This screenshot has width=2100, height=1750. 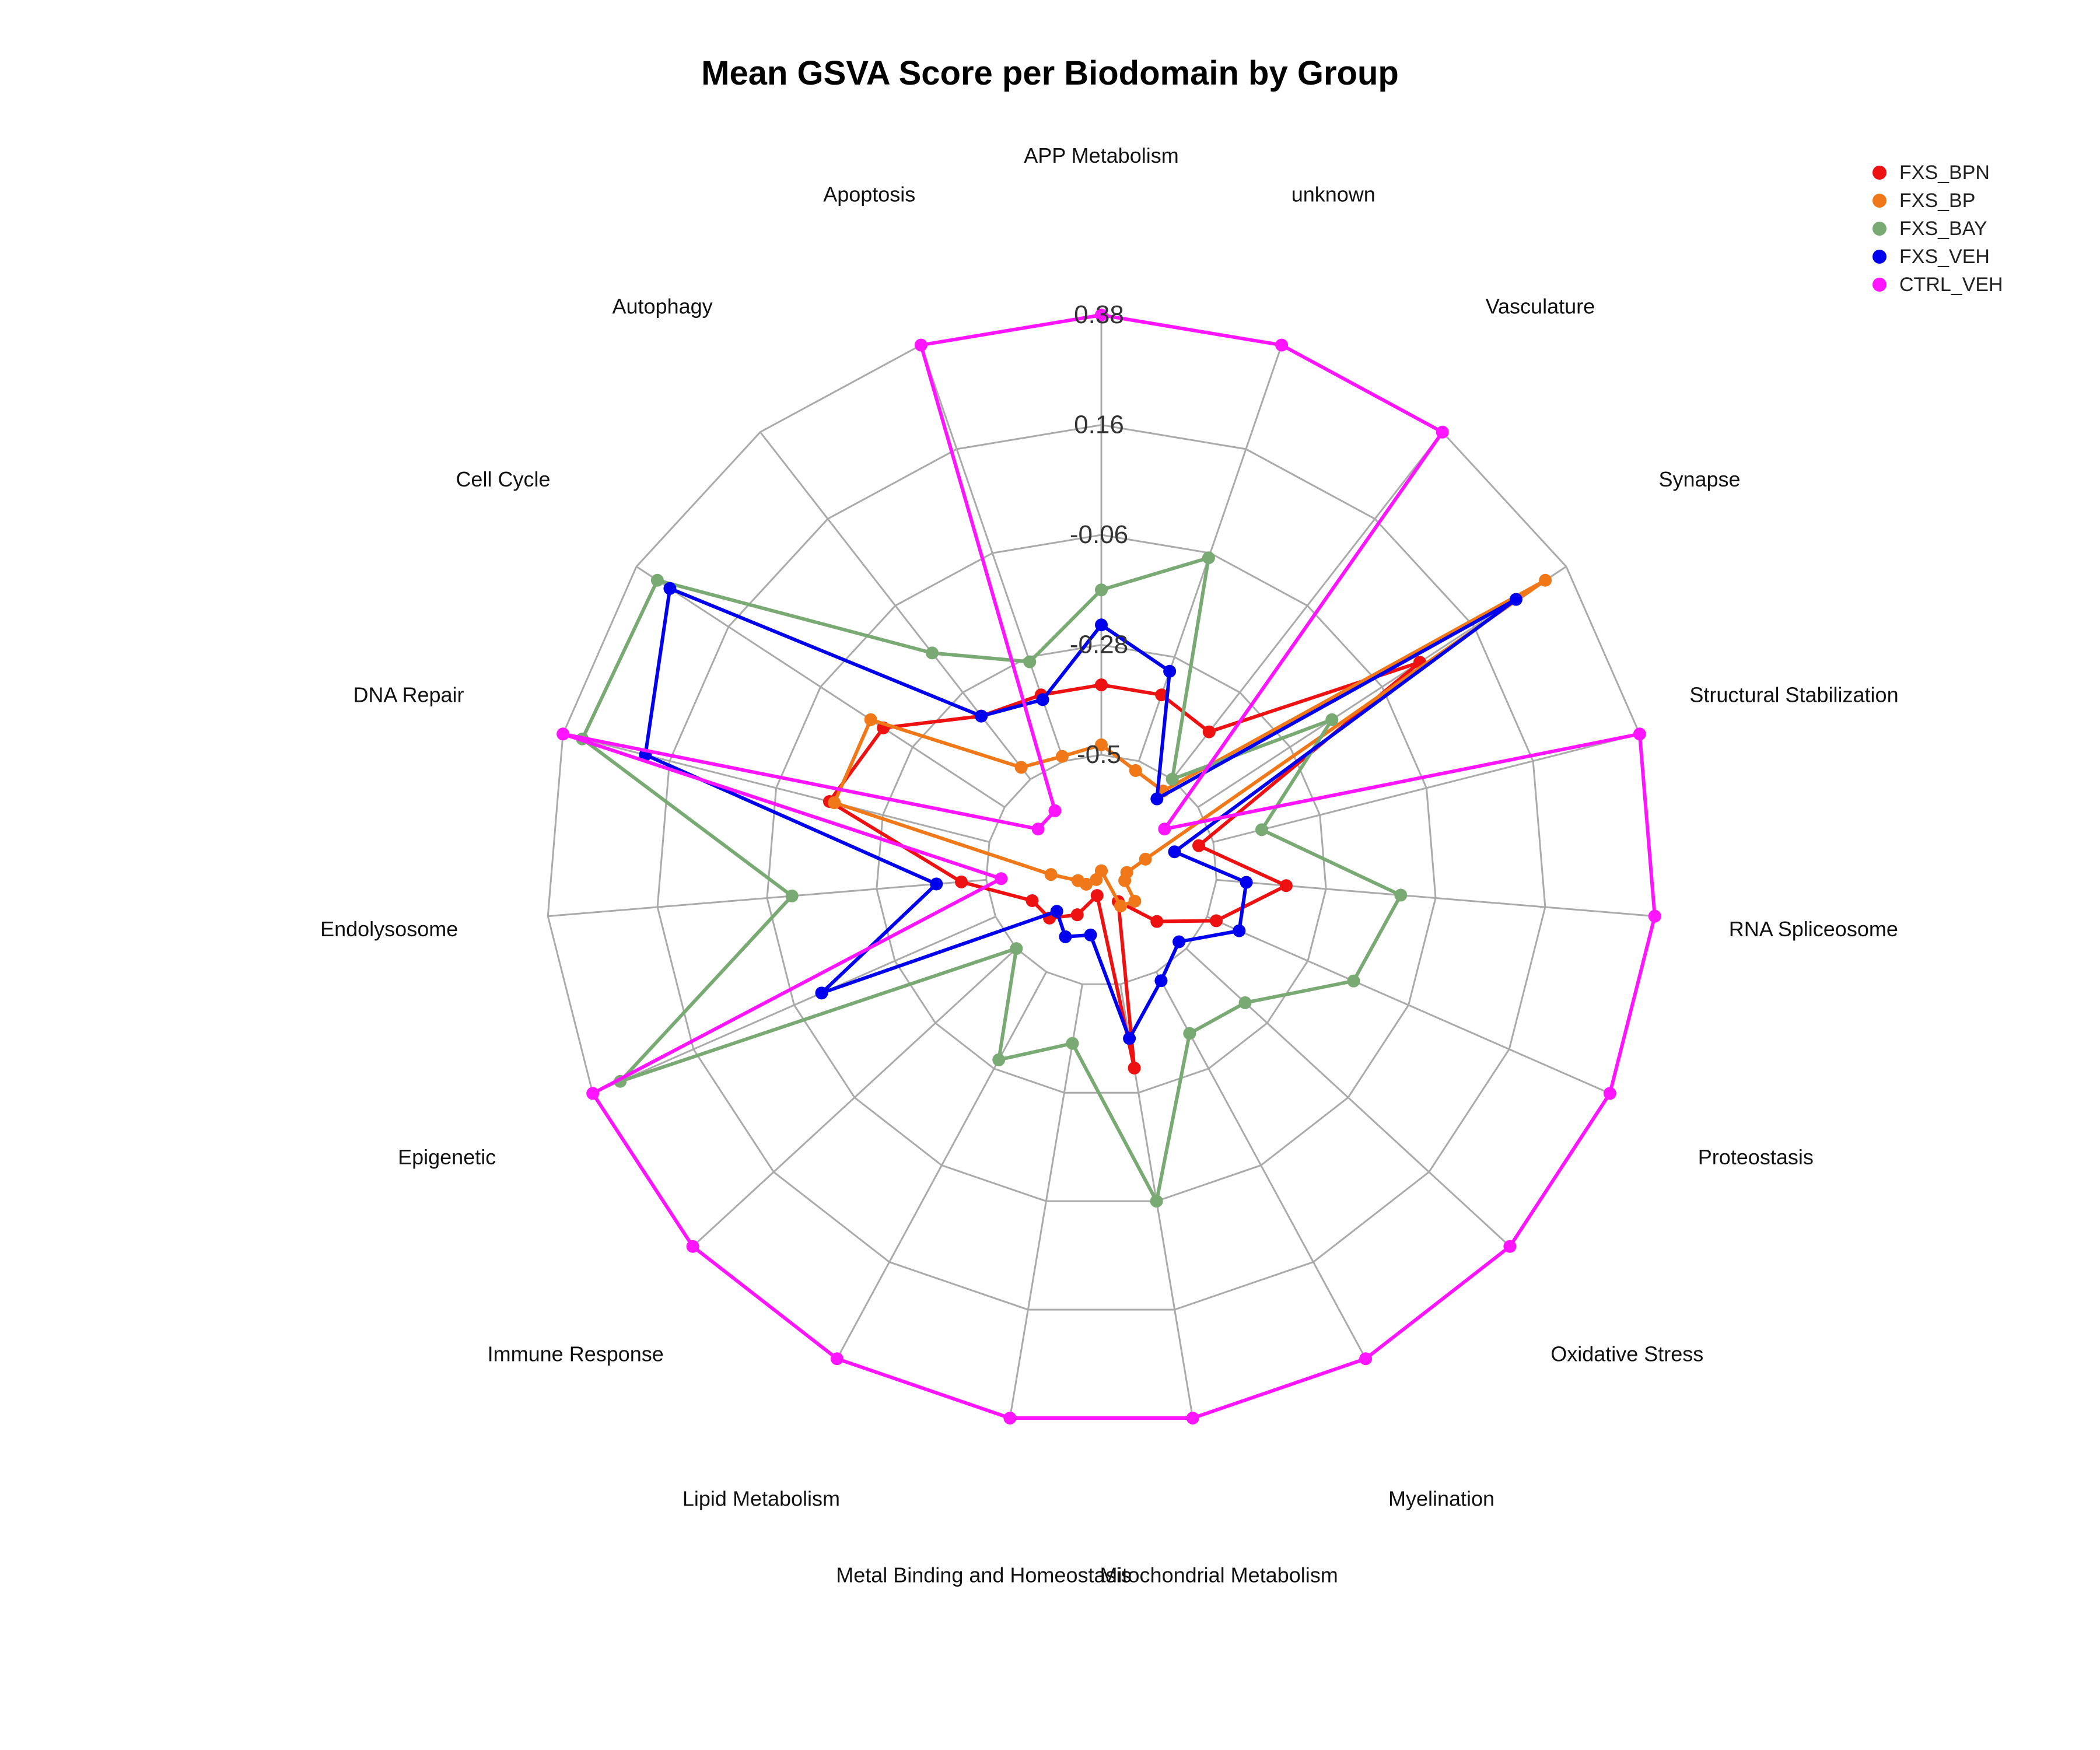 I want to click on legend-item-FXS_BP: FXS_BP, so click(x=1938, y=201).